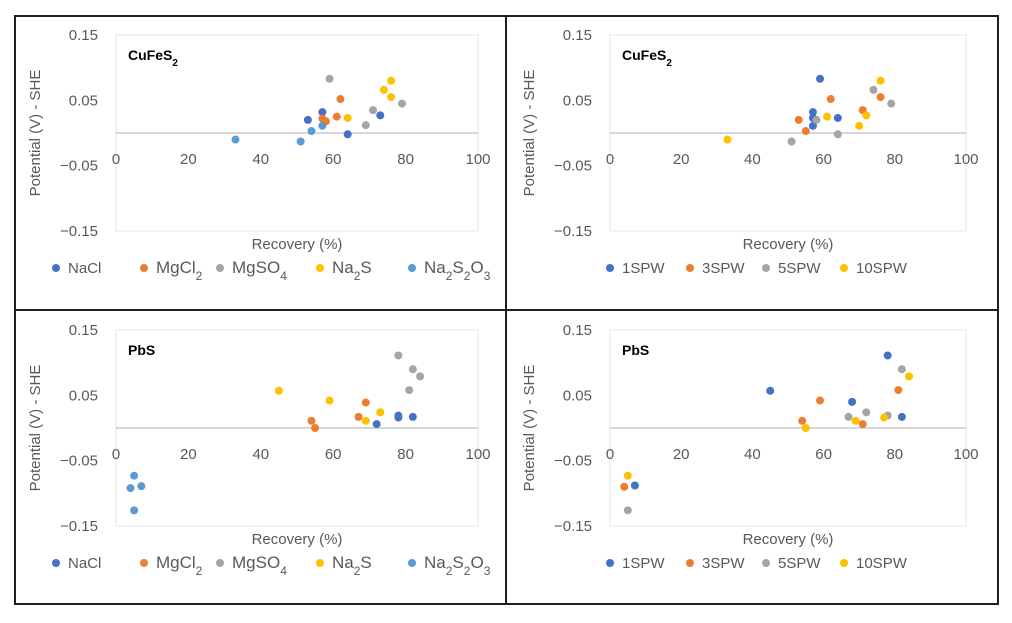  Describe the element at coordinates (643, 563) in the screenshot. I see `legend-label-1spw: 1SPW` at that location.